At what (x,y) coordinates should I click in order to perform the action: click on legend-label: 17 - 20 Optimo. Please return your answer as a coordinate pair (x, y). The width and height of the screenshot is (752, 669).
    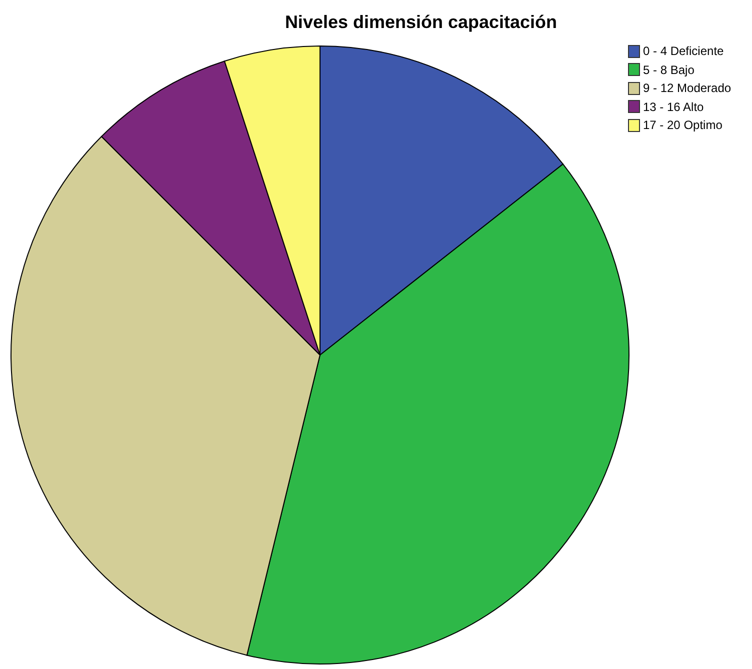
    Looking at the image, I should click on (682, 125).